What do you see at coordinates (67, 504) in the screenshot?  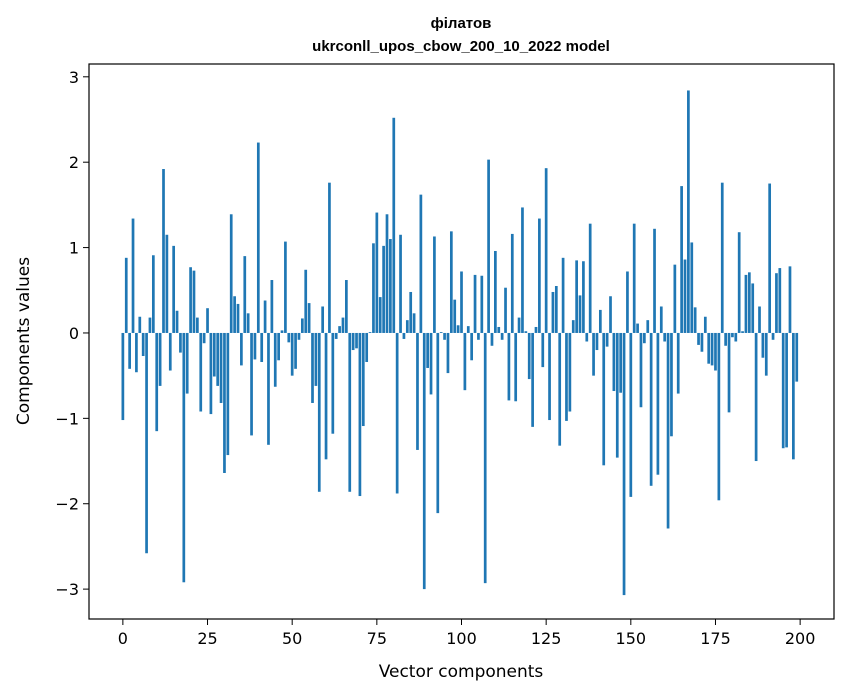 I see `y-tick-label: −2` at bounding box center [67, 504].